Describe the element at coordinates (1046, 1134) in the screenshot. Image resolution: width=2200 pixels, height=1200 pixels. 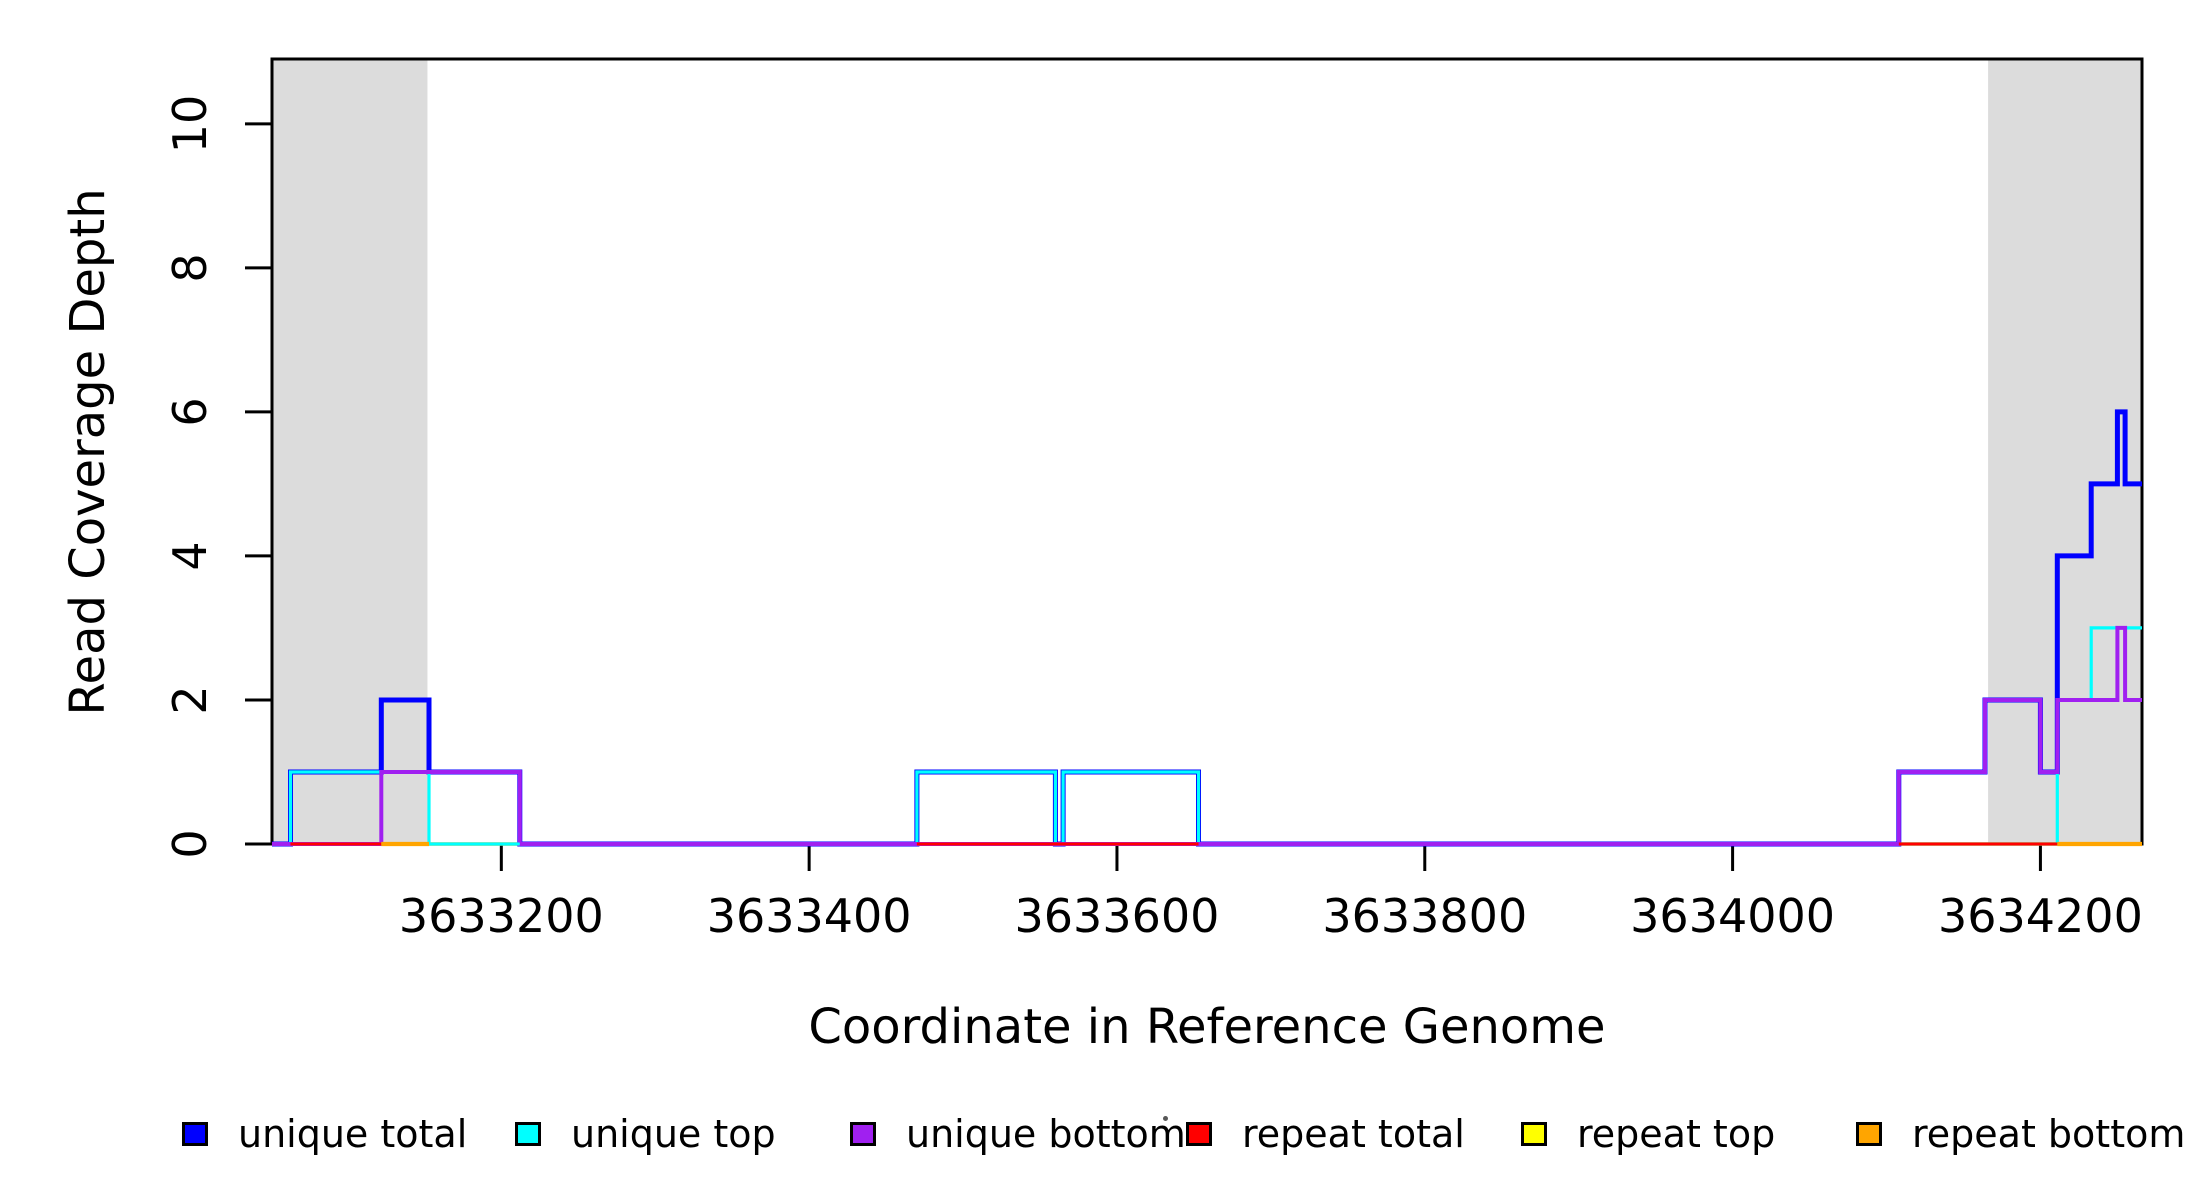
I see `legend-label: unique bottom` at that location.